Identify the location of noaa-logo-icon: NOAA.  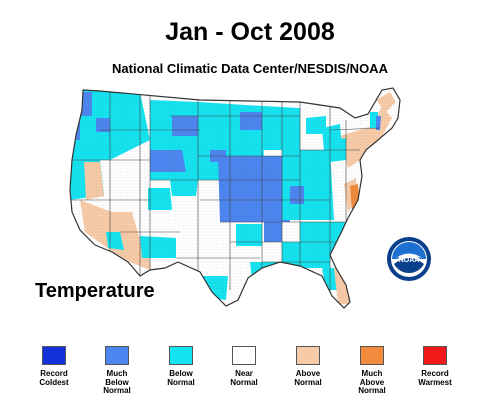
(409, 259).